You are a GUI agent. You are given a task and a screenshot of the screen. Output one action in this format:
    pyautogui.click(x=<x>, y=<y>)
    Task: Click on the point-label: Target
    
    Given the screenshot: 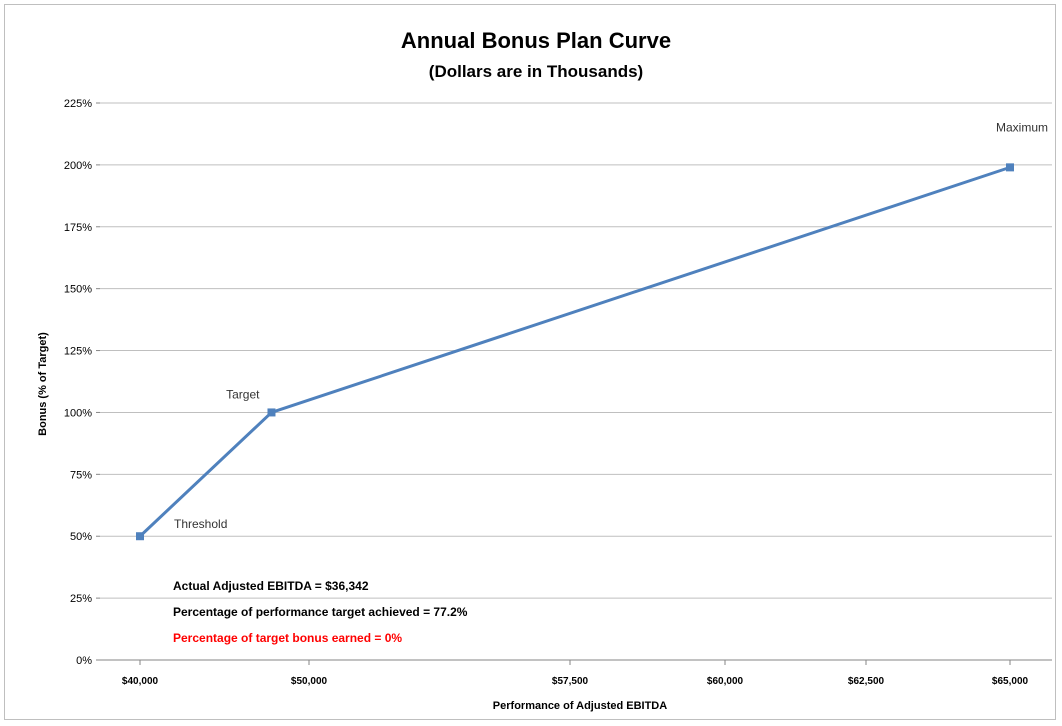 What is the action you would take?
    pyautogui.click(x=243, y=394)
    